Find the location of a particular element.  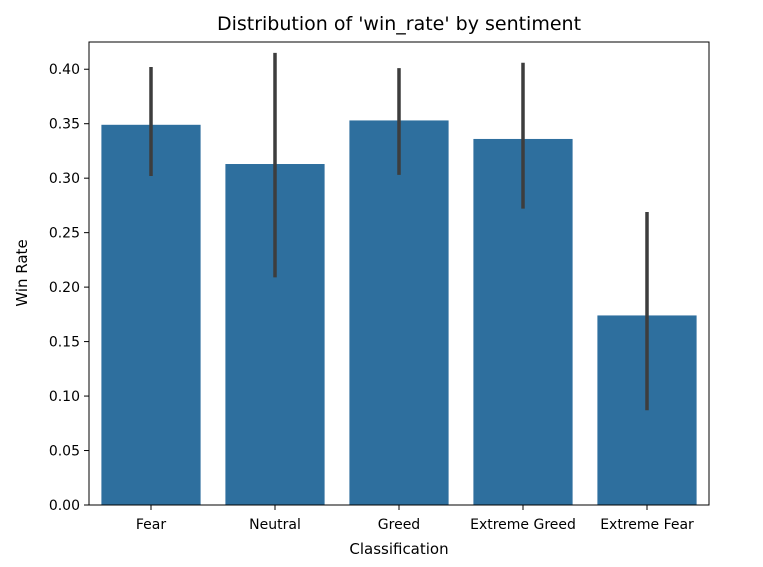

x-tick-label: Extreme Fear is located at coordinates (647, 525).